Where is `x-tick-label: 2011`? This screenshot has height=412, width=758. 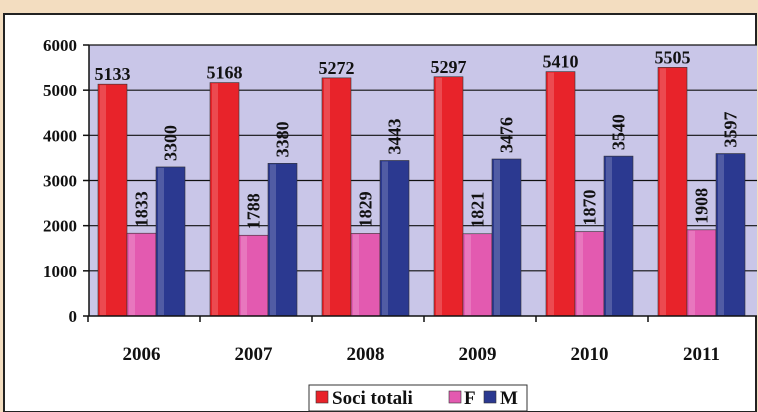
x-tick-label: 2011 is located at coordinates (701, 354).